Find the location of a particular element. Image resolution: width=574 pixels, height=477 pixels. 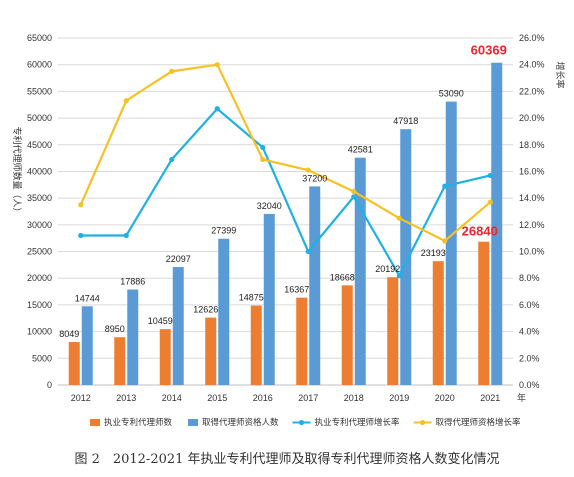

x-tick-label: 2013 is located at coordinates (126, 398).